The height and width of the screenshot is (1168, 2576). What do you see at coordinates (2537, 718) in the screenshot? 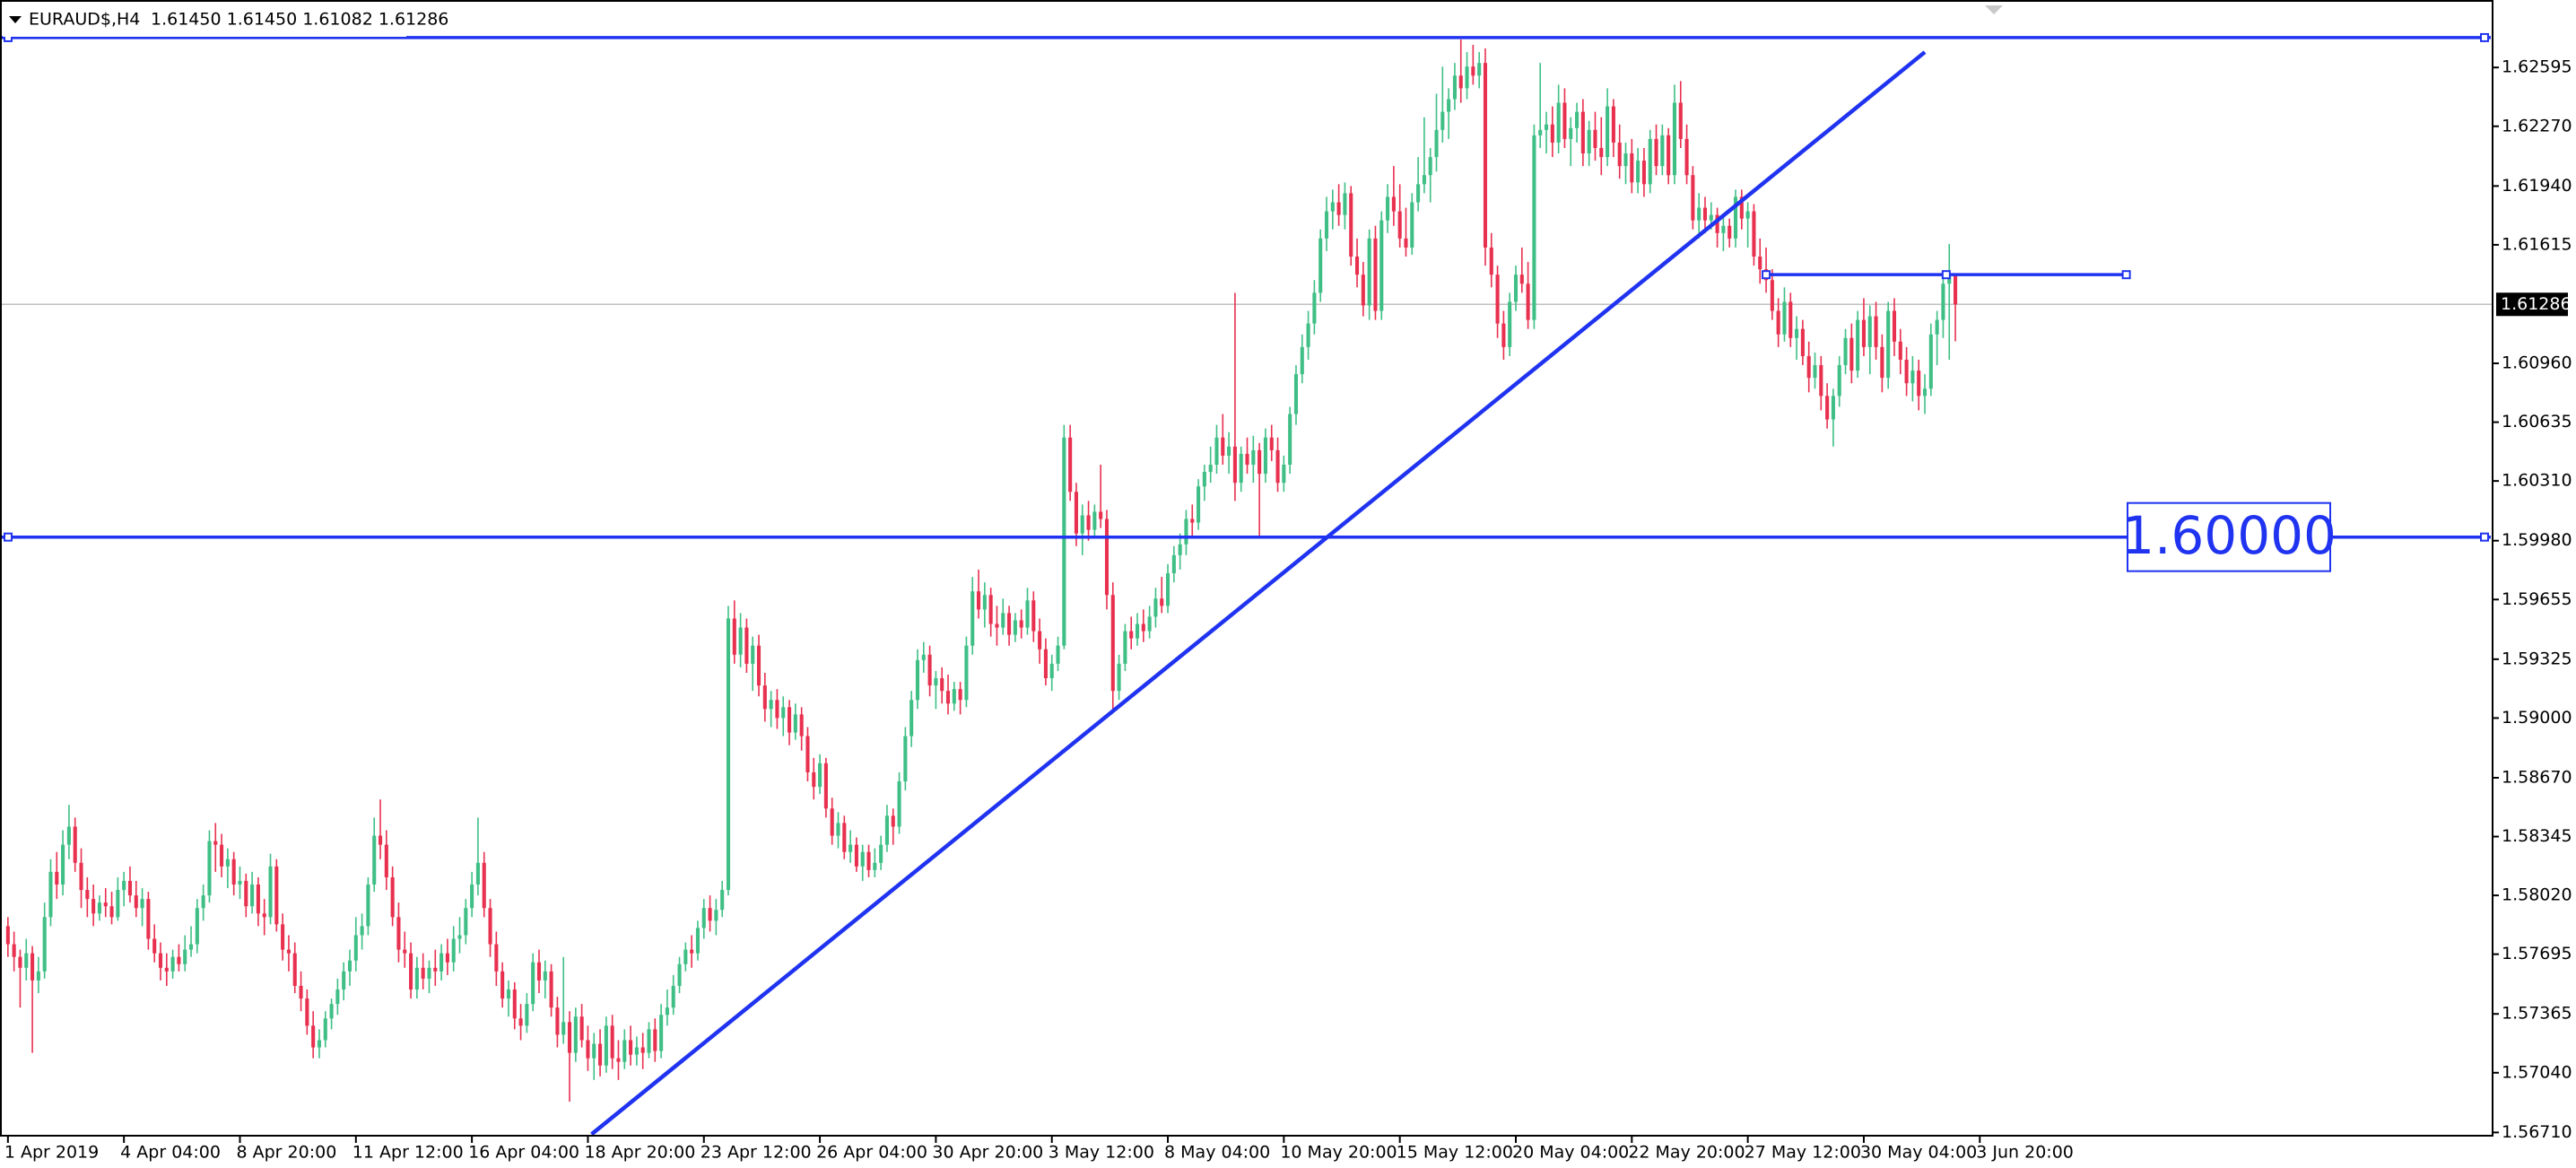
I see `y-tick-label: 1.59000` at bounding box center [2537, 718].